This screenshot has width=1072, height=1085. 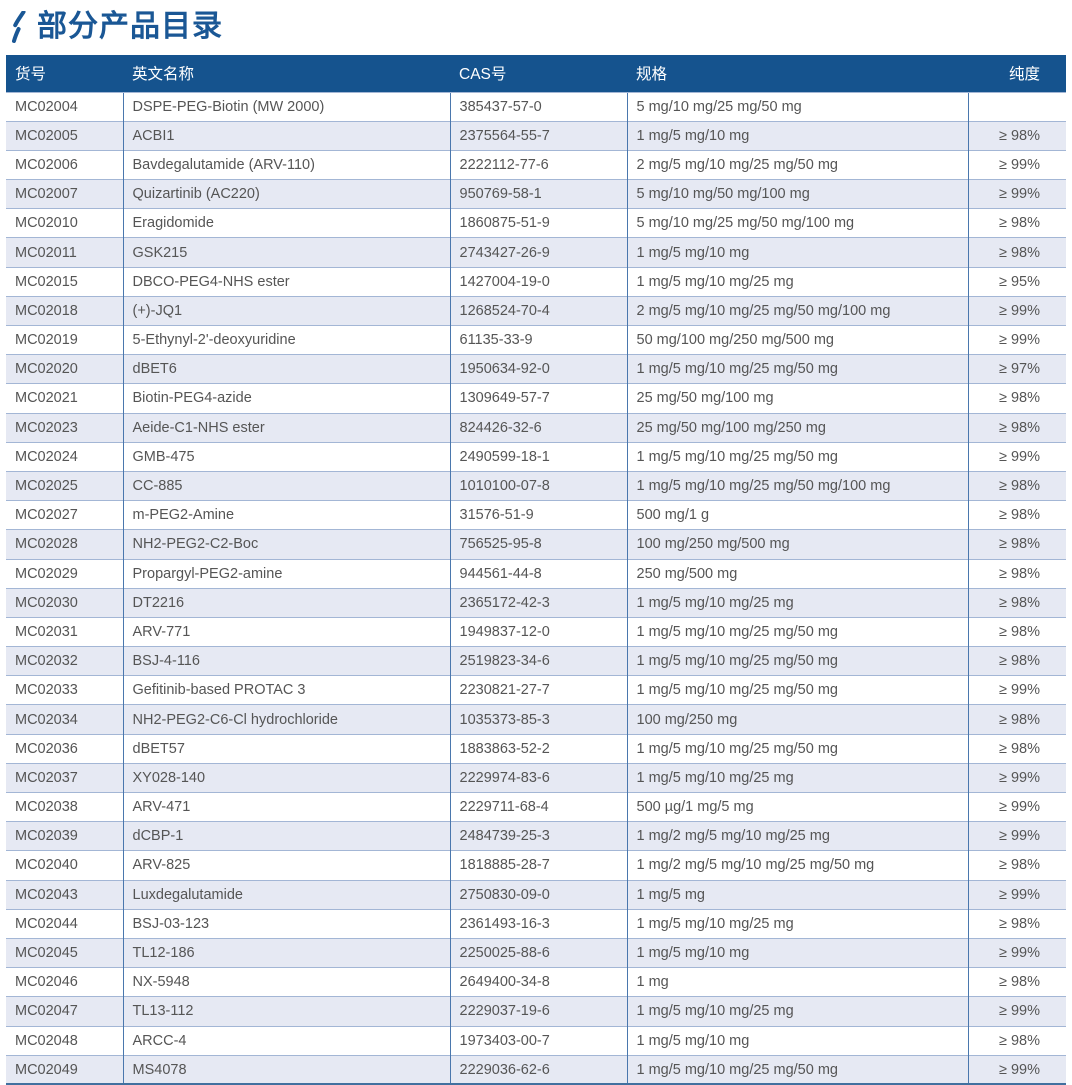 What do you see at coordinates (64, 690) in the screenshot?
I see `cell-item-no: MC02033` at bounding box center [64, 690].